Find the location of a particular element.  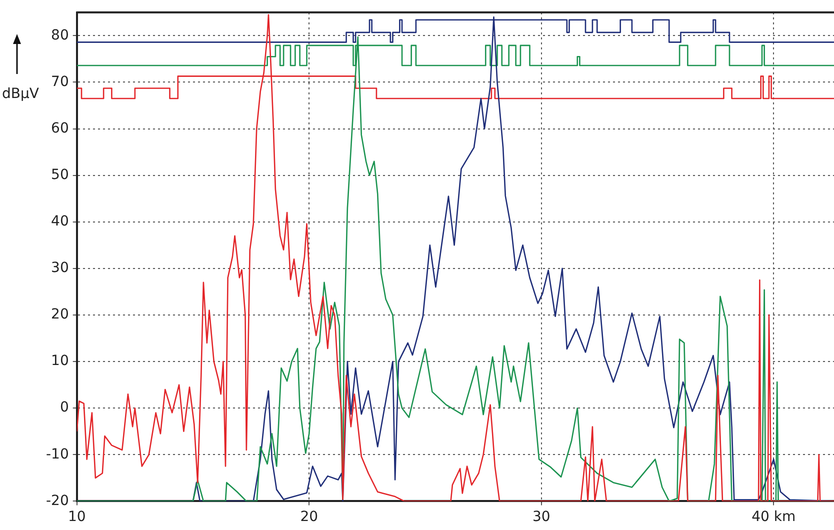

y-axis-title: dBµV is located at coordinates (20, 94).